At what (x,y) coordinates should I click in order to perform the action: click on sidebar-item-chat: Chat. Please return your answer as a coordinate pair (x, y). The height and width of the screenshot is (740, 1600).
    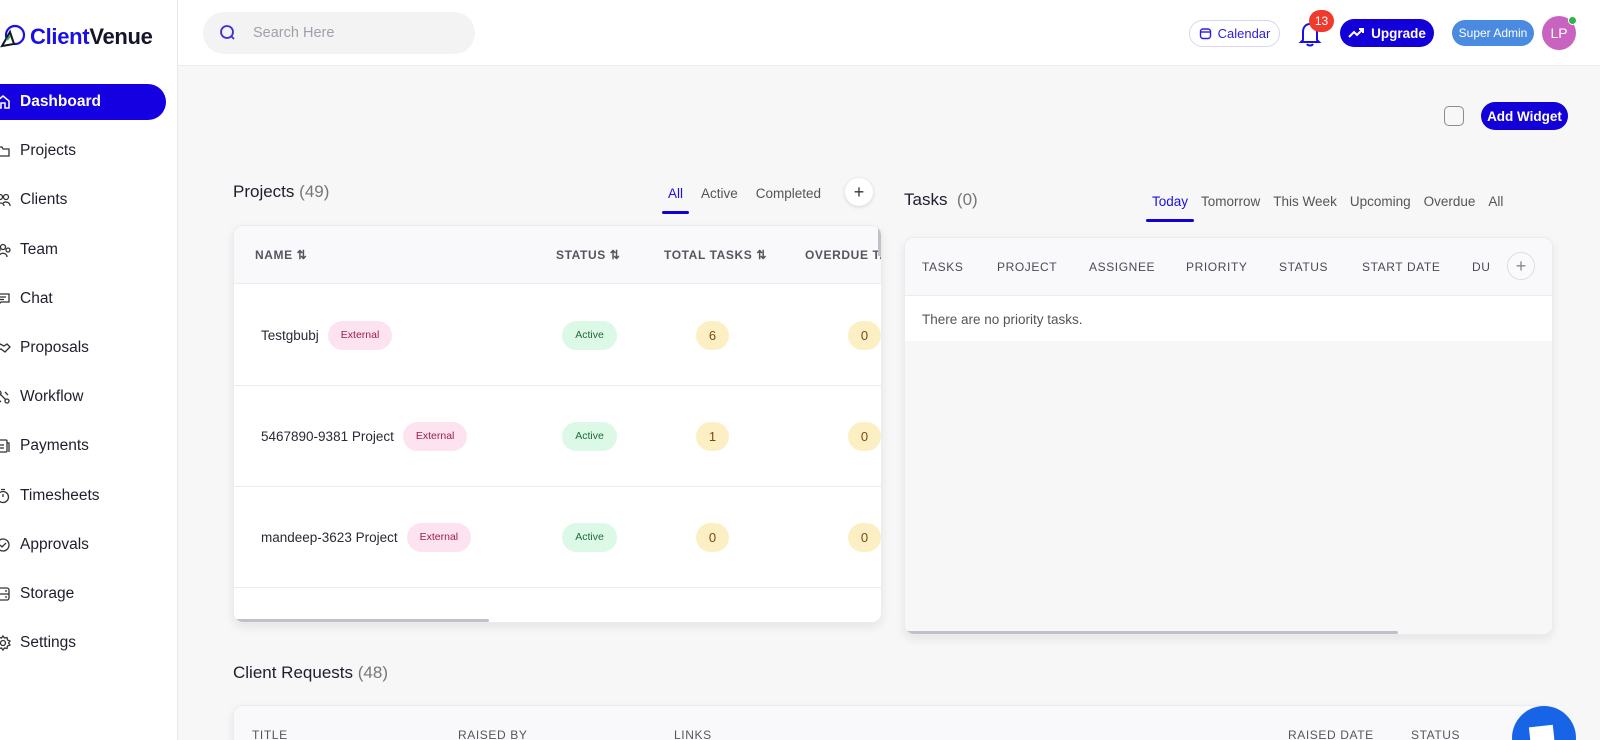
    Looking at the image, I should click on (89, 299).